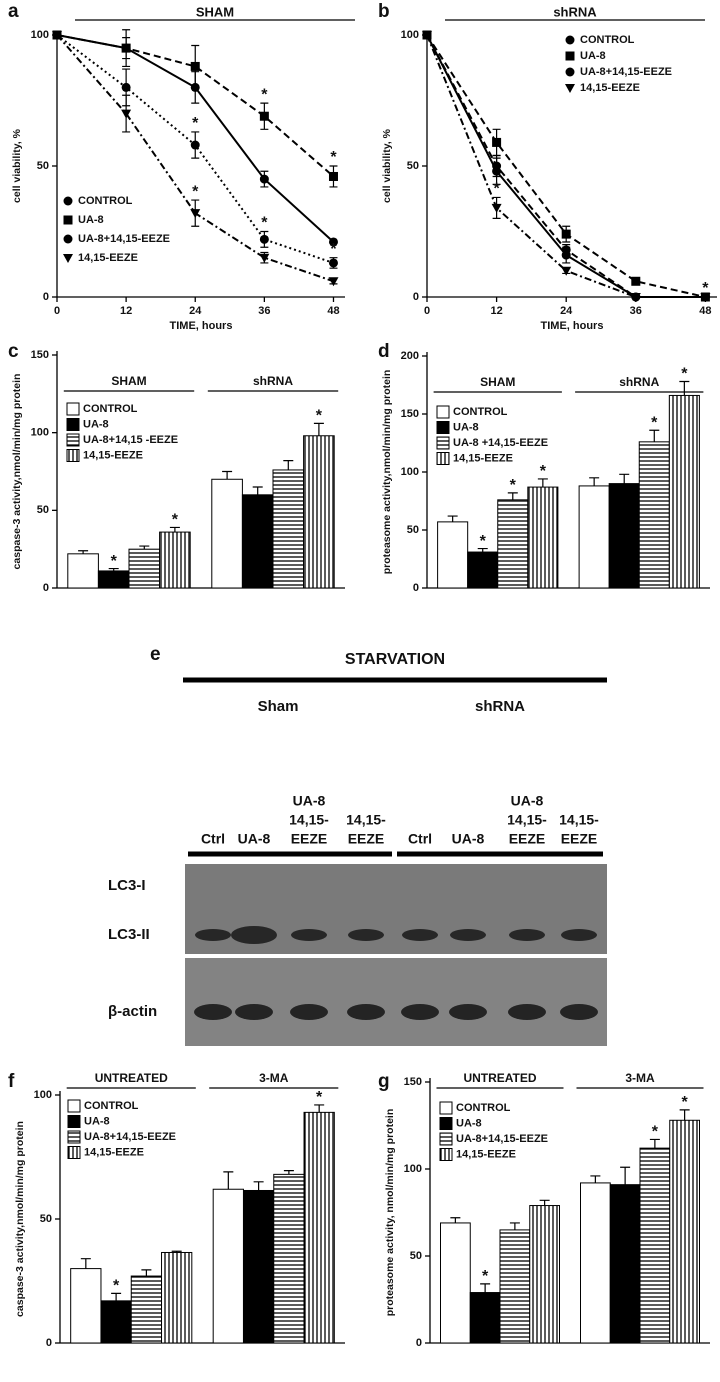 The image size is (720, 1382). I want to click on panel-letter: g, so click(384, 1081).